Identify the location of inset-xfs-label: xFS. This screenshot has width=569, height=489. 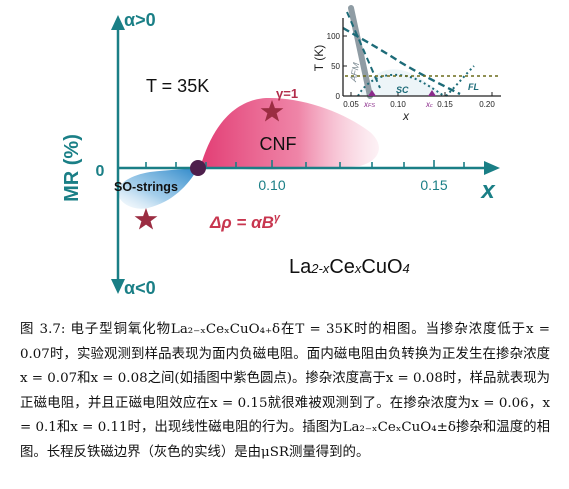
(369, 104).